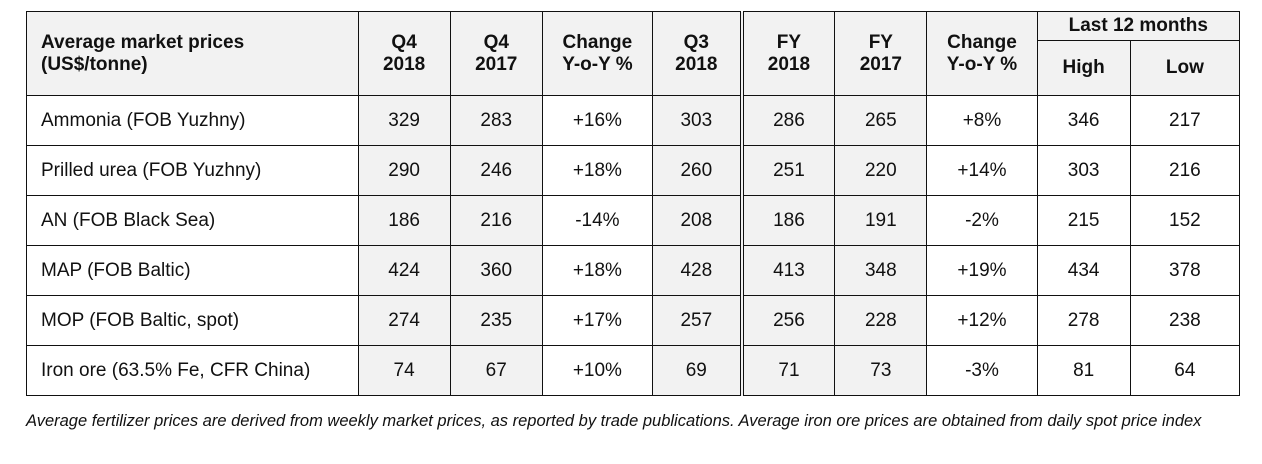 The width and height of the screenshot is (1262, 464). Describe the element at coordinates (1083, 220) in the screenshot. I see `cell-high: 215` at that location.